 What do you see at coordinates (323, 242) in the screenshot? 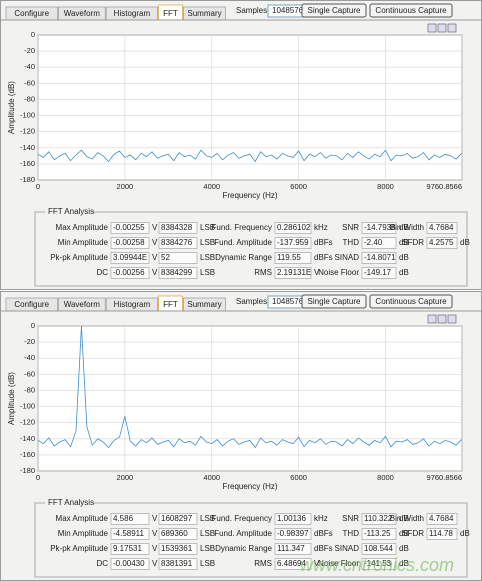
I see `unit: dBFs` at bounding box center [323, 242].